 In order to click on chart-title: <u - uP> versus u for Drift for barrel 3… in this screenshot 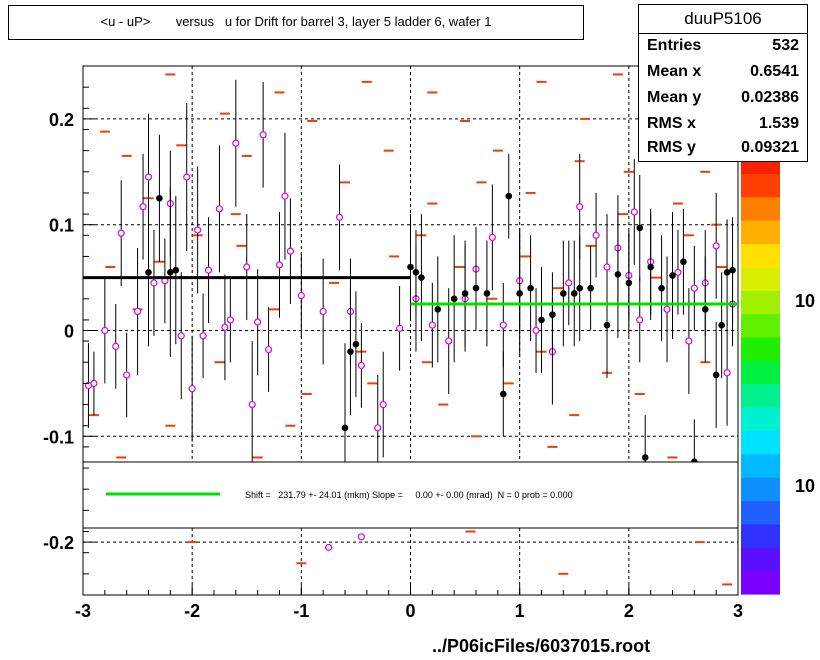, I will do `click(296, 21)`.